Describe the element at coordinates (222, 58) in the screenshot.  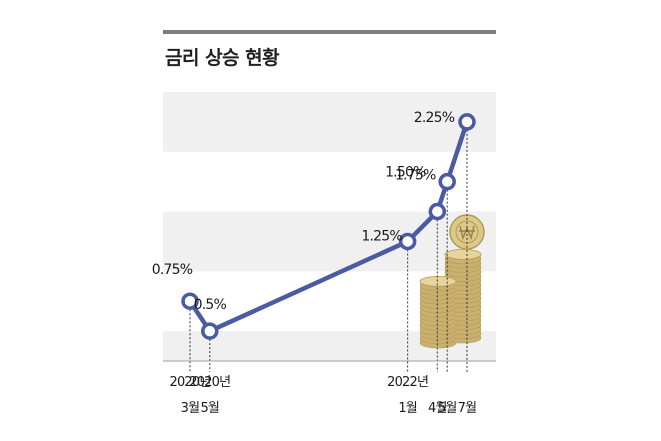
I see `chart-title: 금리 상승 현황` at that location.